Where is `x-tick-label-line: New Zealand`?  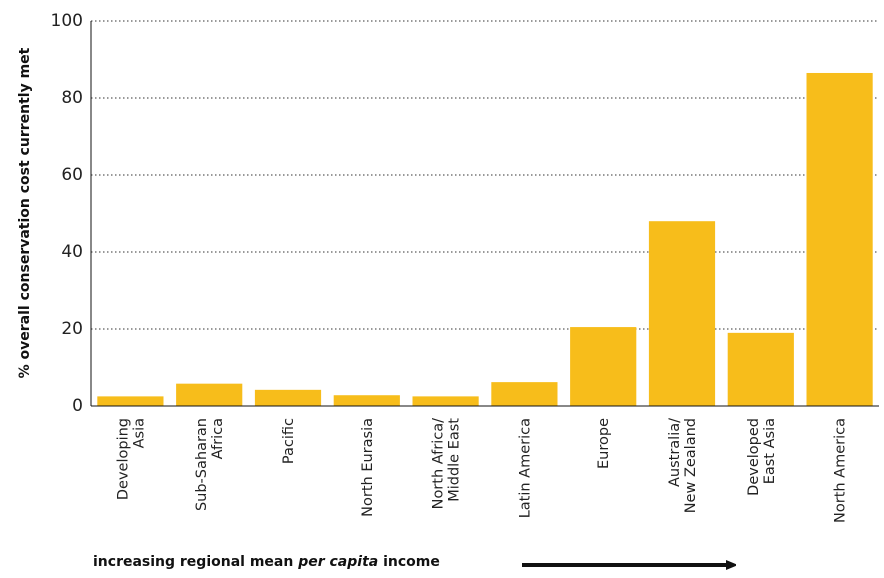 x-tick-label-line: New Zealand is located at coordinates (691, 465).